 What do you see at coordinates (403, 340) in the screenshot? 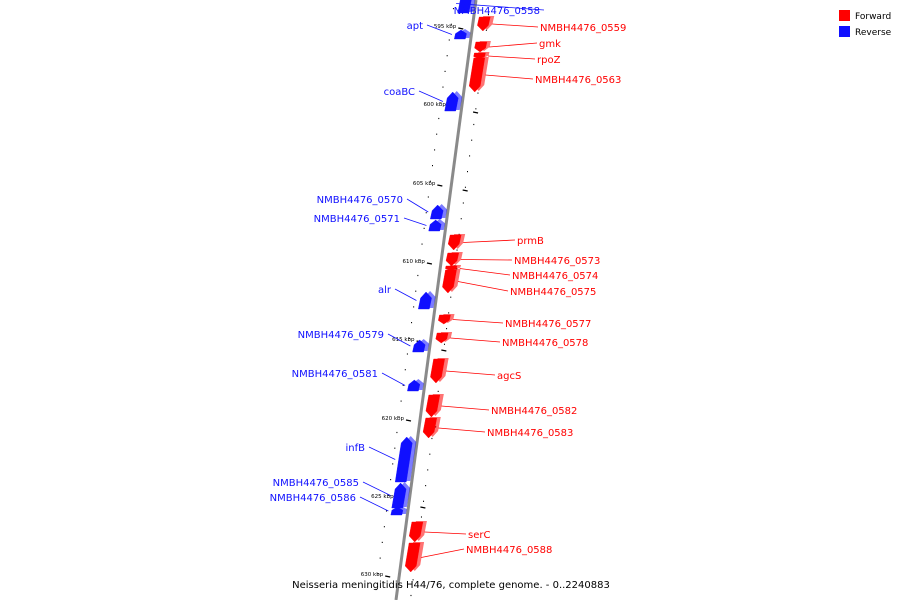
I see `tick-label: 615 kbp` at bounding box center [403, 340].